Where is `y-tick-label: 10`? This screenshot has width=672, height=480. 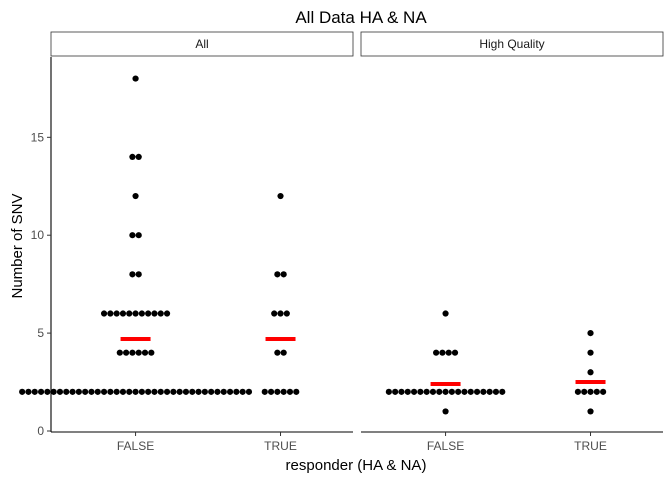 y-tick-label: 10 is located at coordinates (38, 235).